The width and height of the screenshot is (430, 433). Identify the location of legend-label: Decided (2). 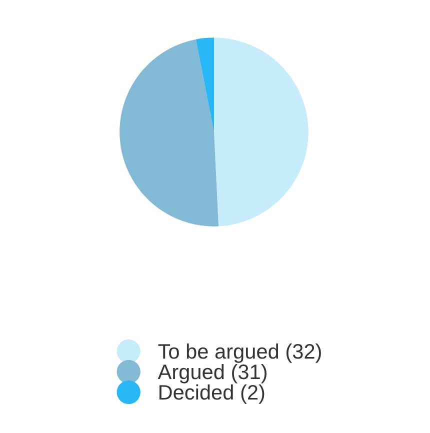
(211, 394).